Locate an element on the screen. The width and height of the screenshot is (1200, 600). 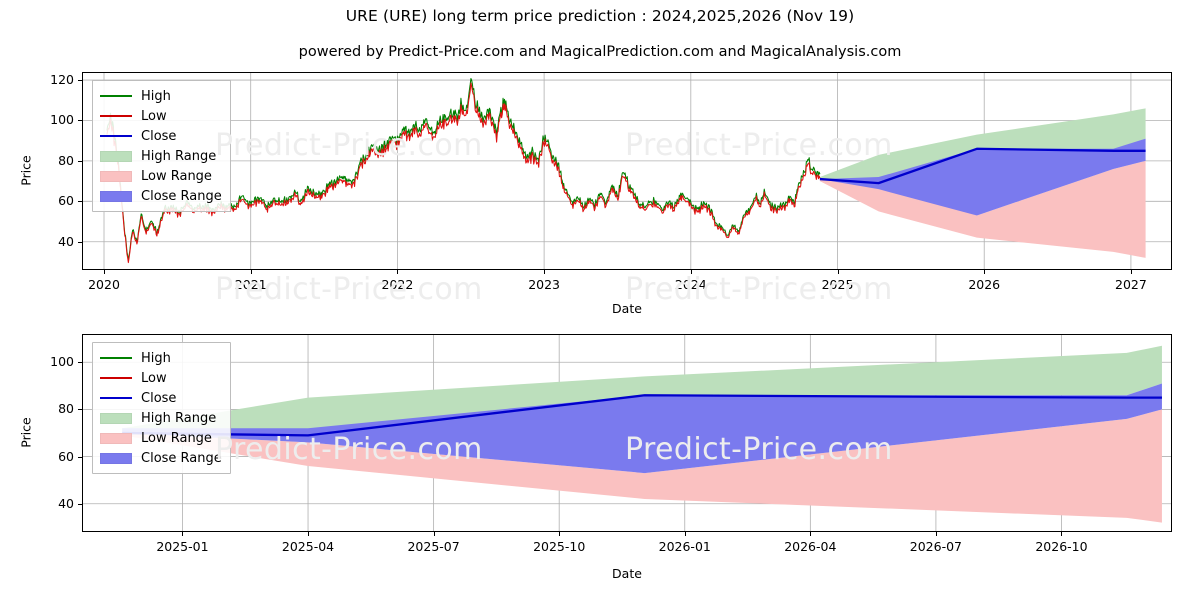
top-chart-x-axis-label: Date is located at coordinates (627, 308).